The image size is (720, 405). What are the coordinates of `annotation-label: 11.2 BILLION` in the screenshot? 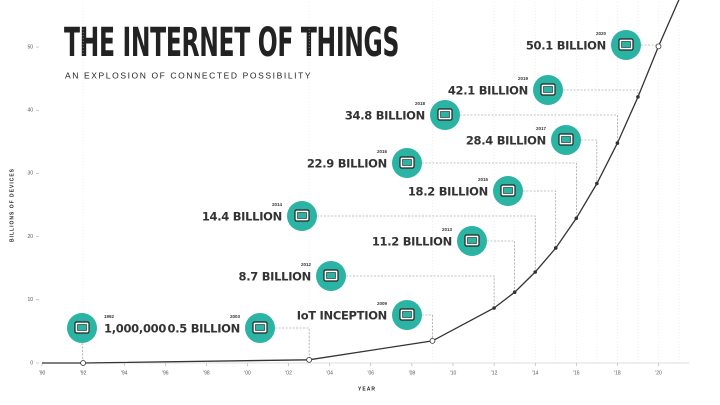 It's located at (412, 242).